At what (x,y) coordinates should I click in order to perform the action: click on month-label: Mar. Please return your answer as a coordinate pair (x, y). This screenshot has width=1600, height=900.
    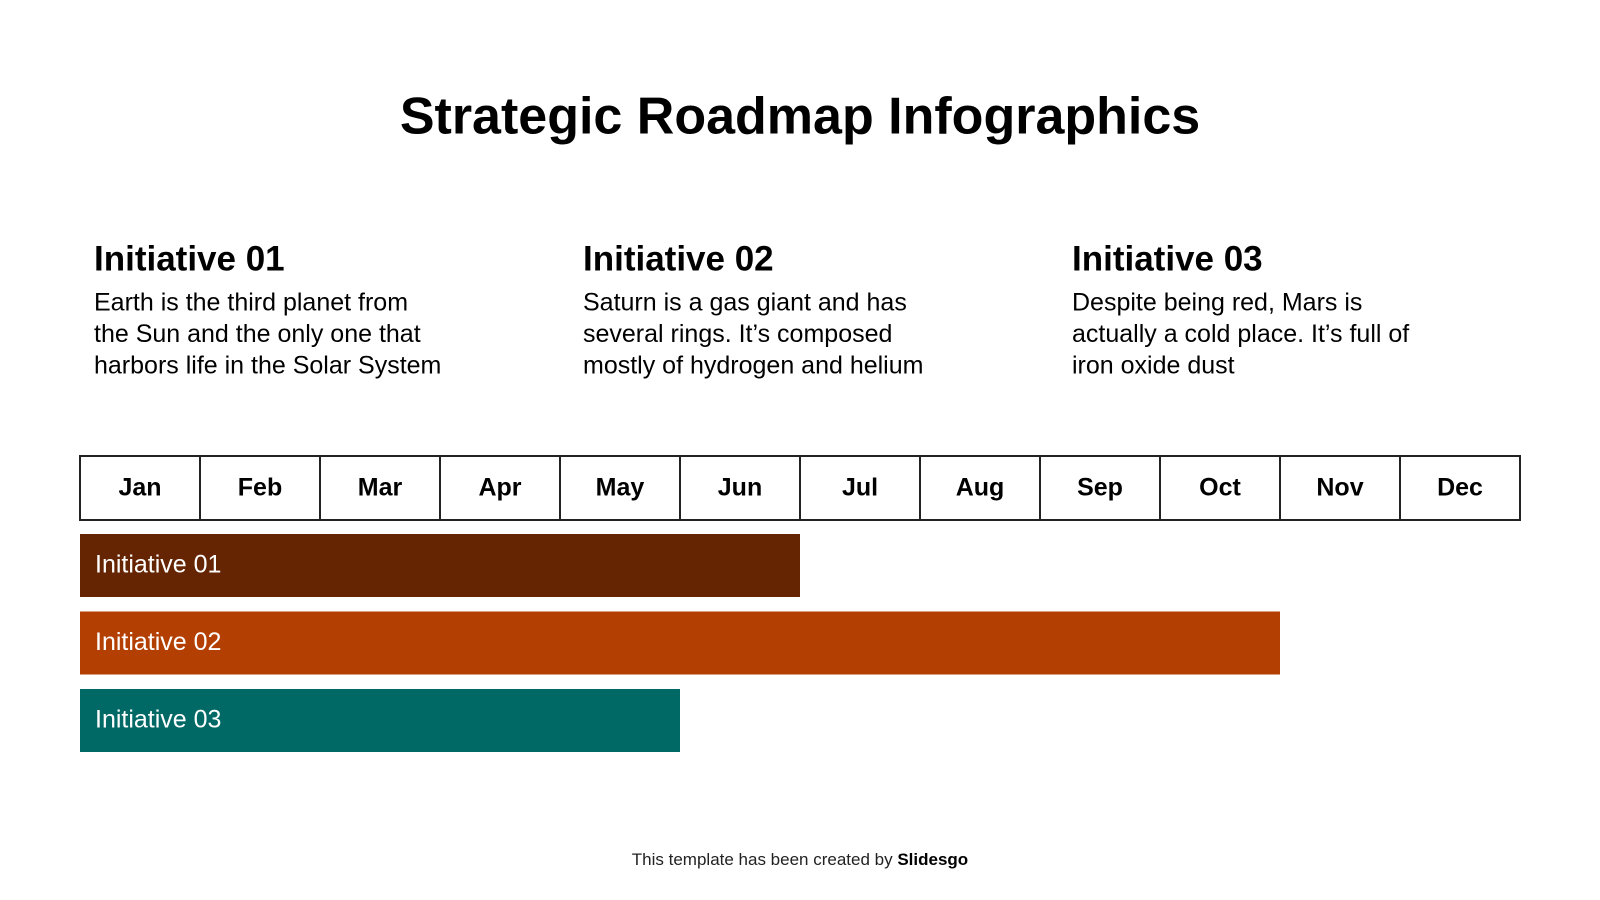
    Looking at the image, I should click on (380, 488).